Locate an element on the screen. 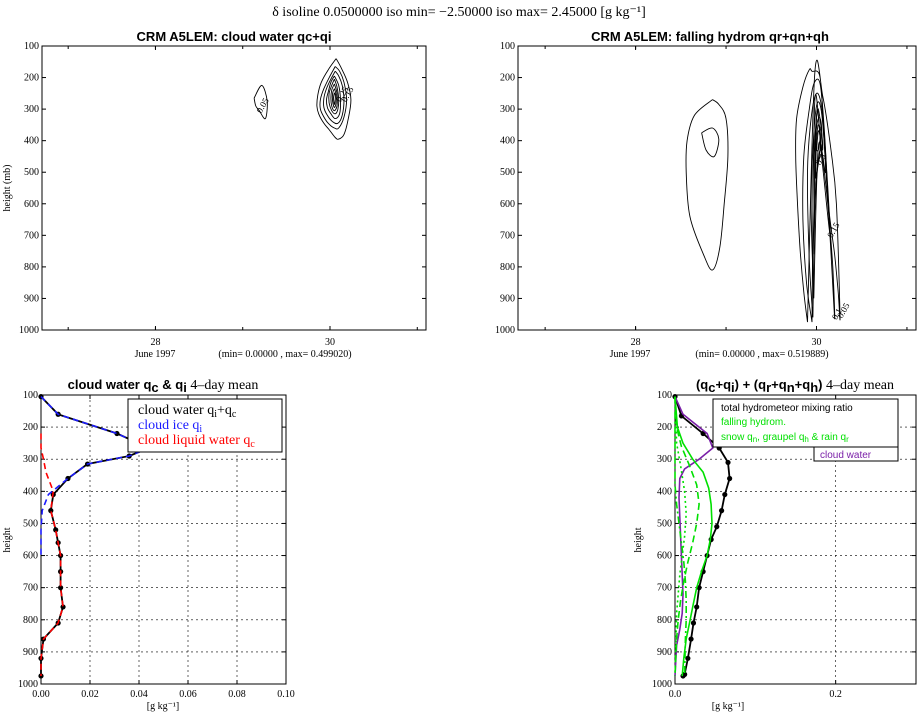 This screenshot has height=713, width=918. contour-label: 0.1 is located at coordinates (837, 314).